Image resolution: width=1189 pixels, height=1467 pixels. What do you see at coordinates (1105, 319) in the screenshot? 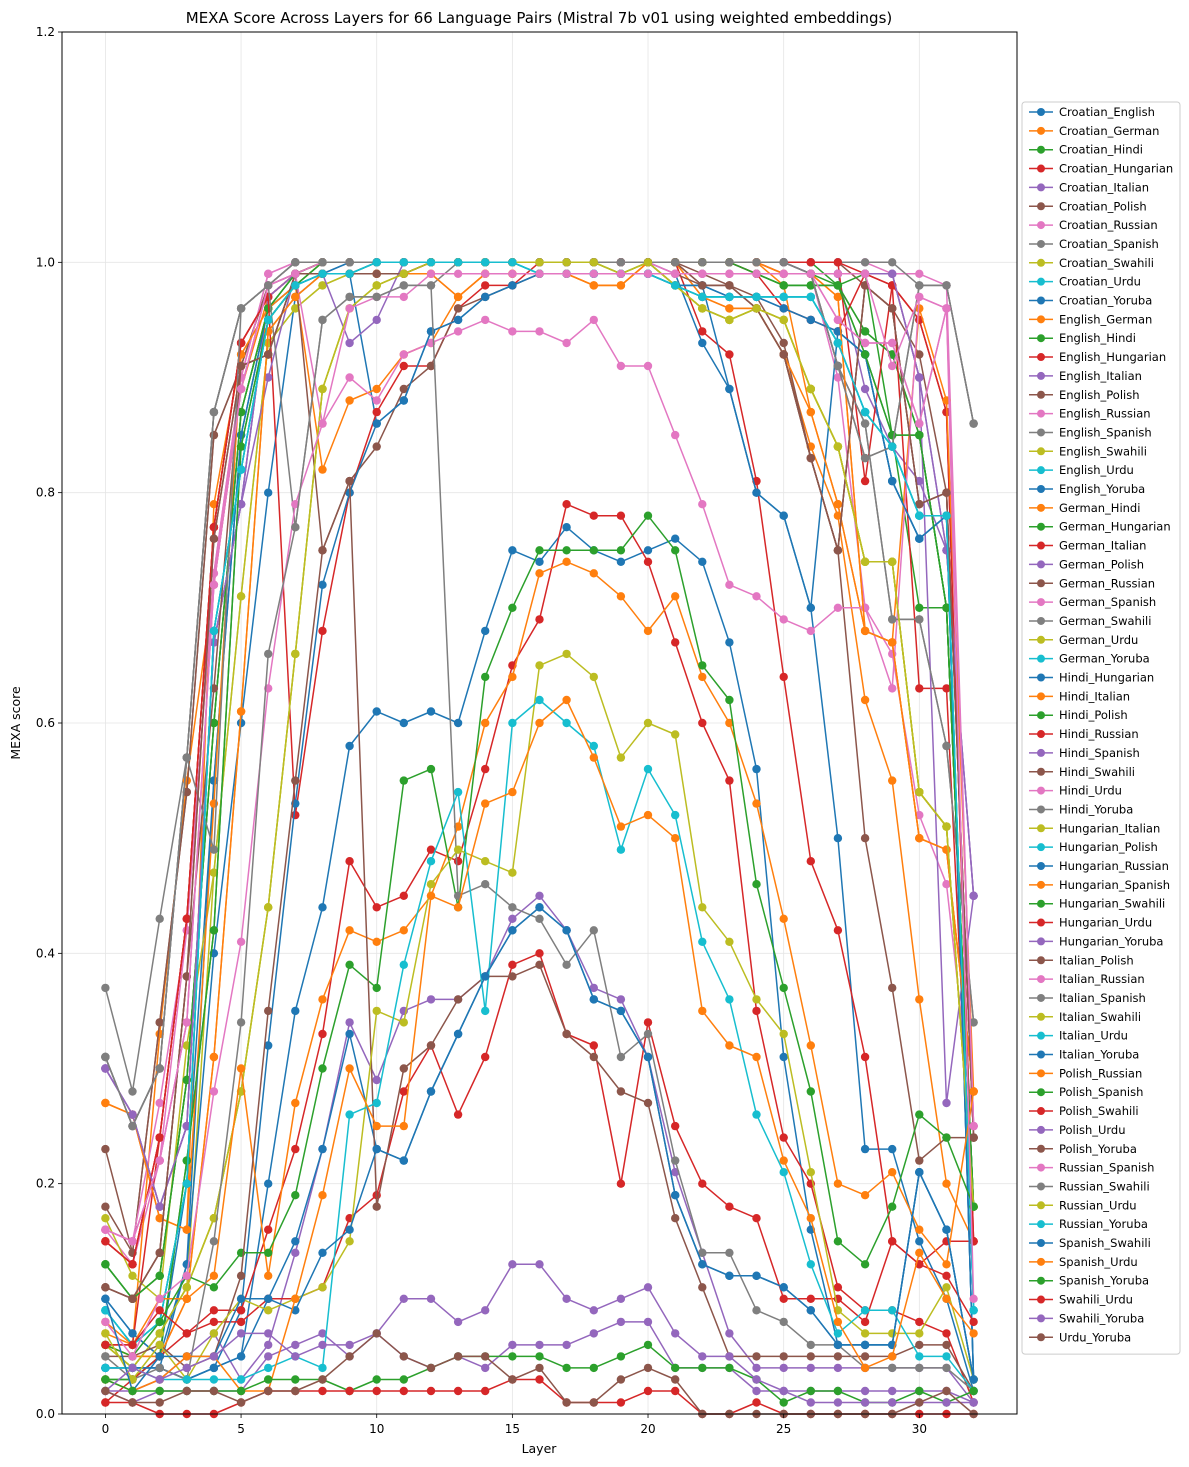
I see `legend-label: English_German` at bounding box center [1105, 319].